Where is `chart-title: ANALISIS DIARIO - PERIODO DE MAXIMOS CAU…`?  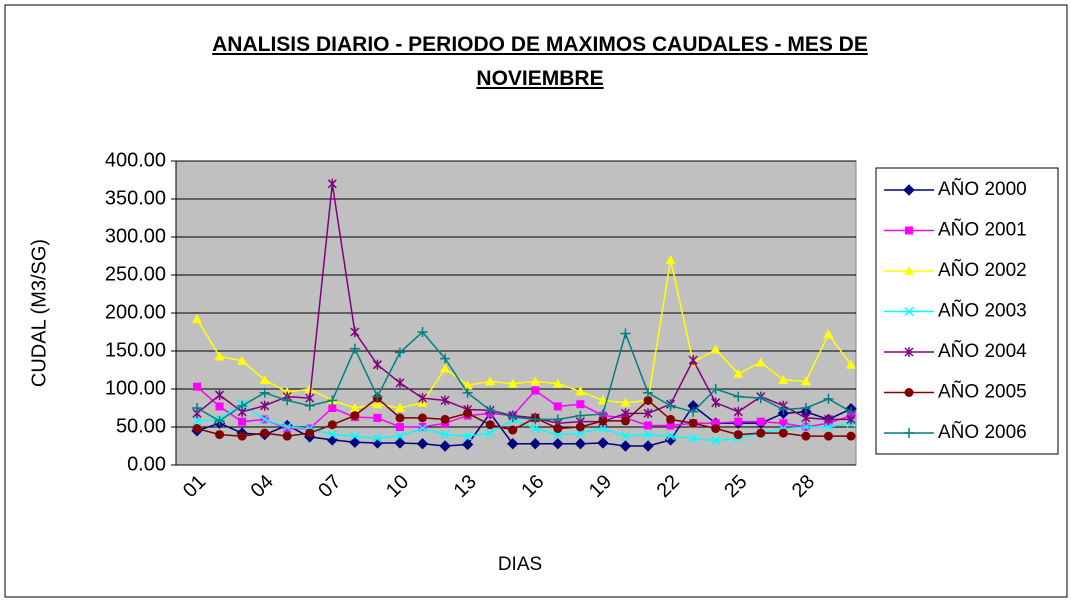 chart-title: ANALISIS DIARIO - PERIODO DE MAXIMOS CAU… is located at coordinates (540, 61).